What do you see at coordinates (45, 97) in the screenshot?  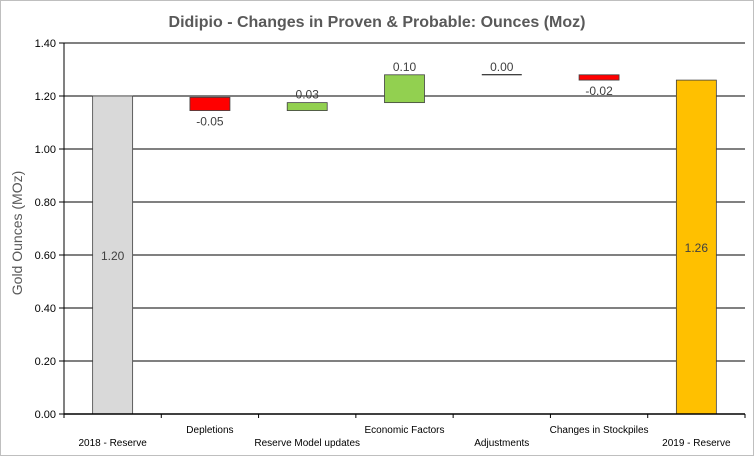 I see `y-tick-label: 1.20` at bounding box center [45, 97].